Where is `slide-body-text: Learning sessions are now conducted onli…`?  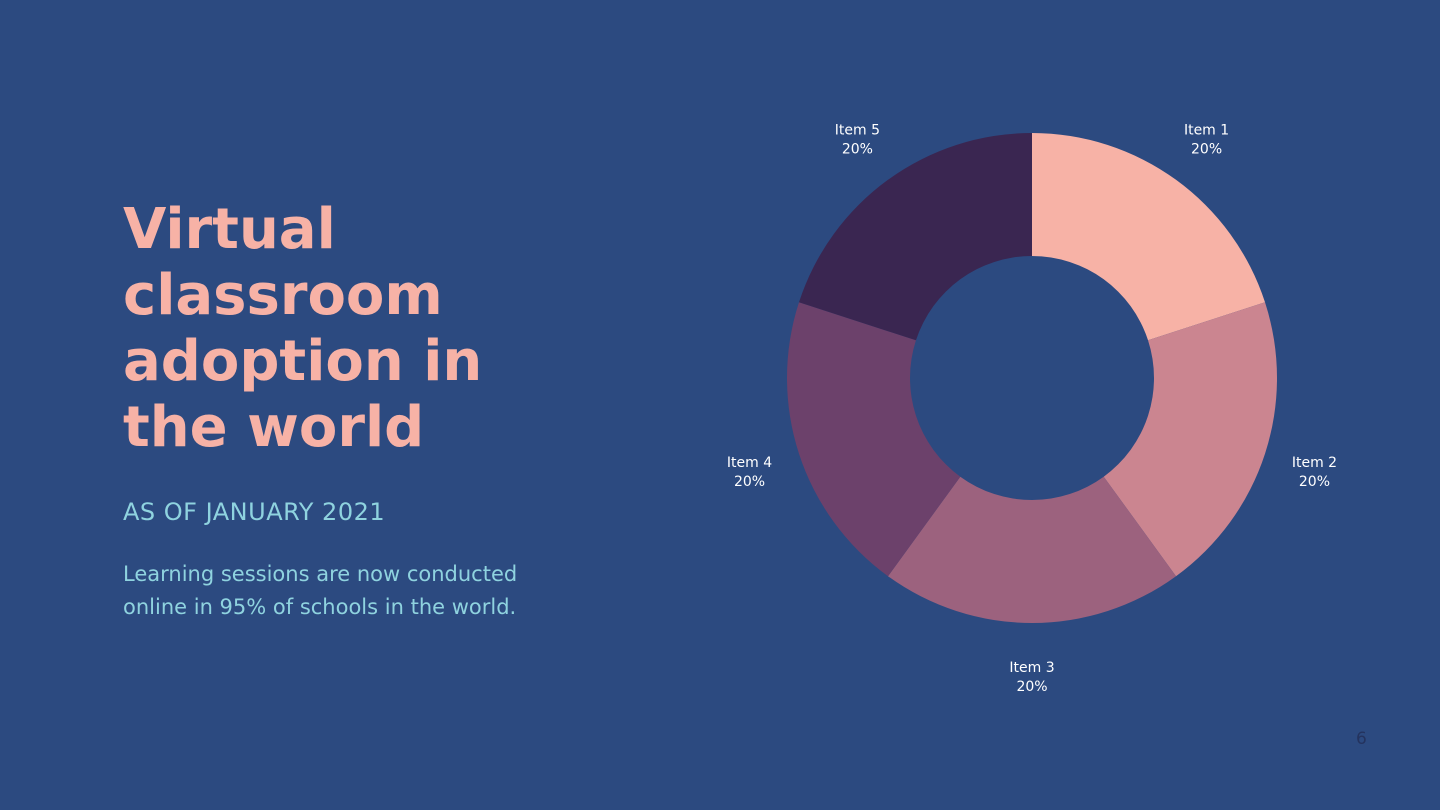 slide-body-text: Learning sessions are now conducted onli… is located at coordinates (320, 590).